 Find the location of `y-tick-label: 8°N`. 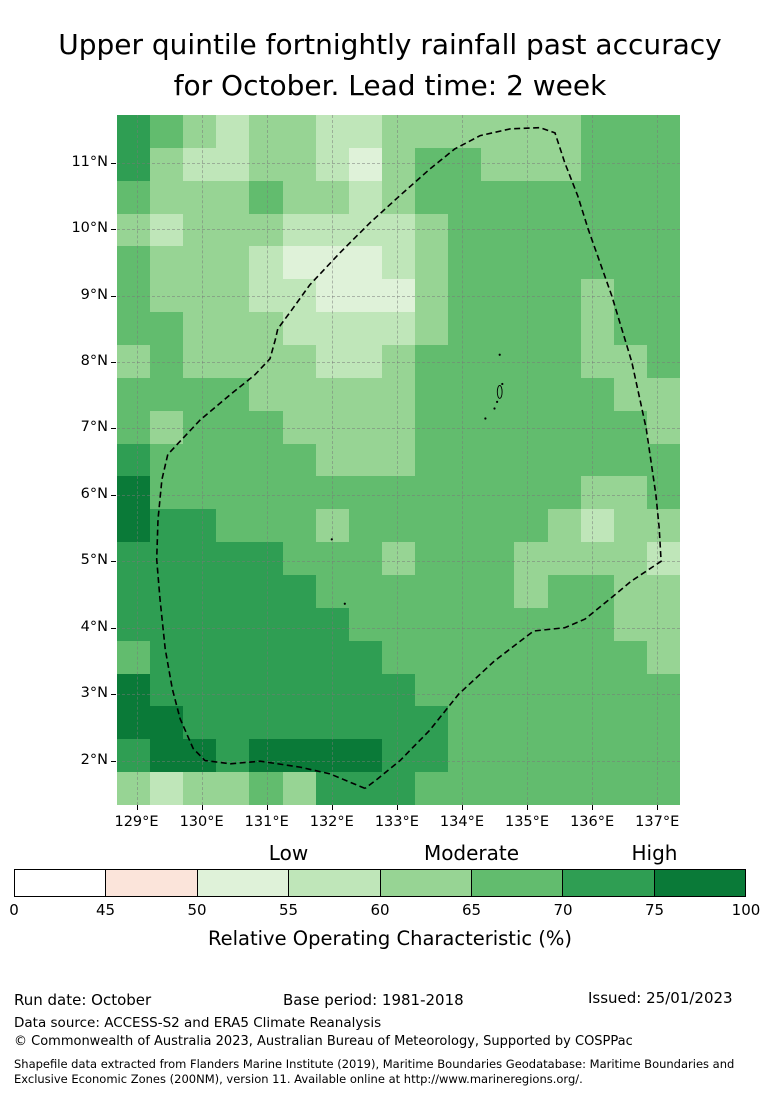

y-tick-label: 8°N is located at coordinates (94, 361).